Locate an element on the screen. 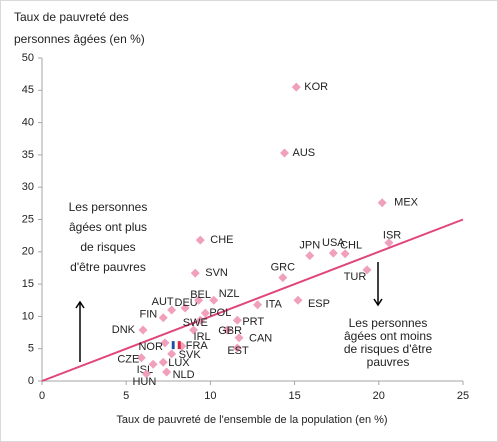  x-tick-label: 0 is located at coordinates (42, 396).